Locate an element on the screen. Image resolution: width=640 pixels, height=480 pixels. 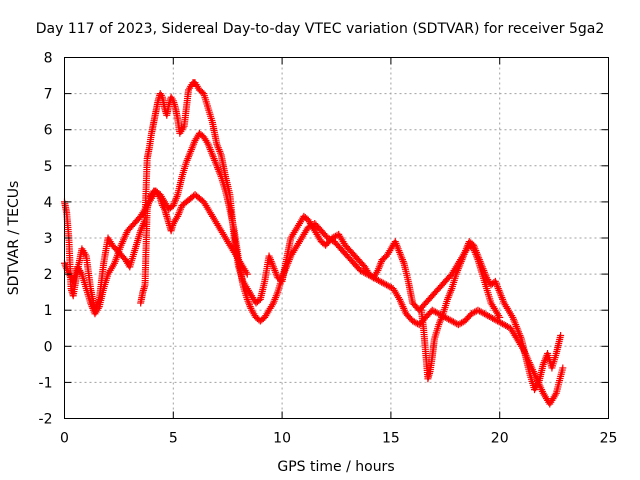
x-tick-label: 25 is located at coordinates (609, 439).